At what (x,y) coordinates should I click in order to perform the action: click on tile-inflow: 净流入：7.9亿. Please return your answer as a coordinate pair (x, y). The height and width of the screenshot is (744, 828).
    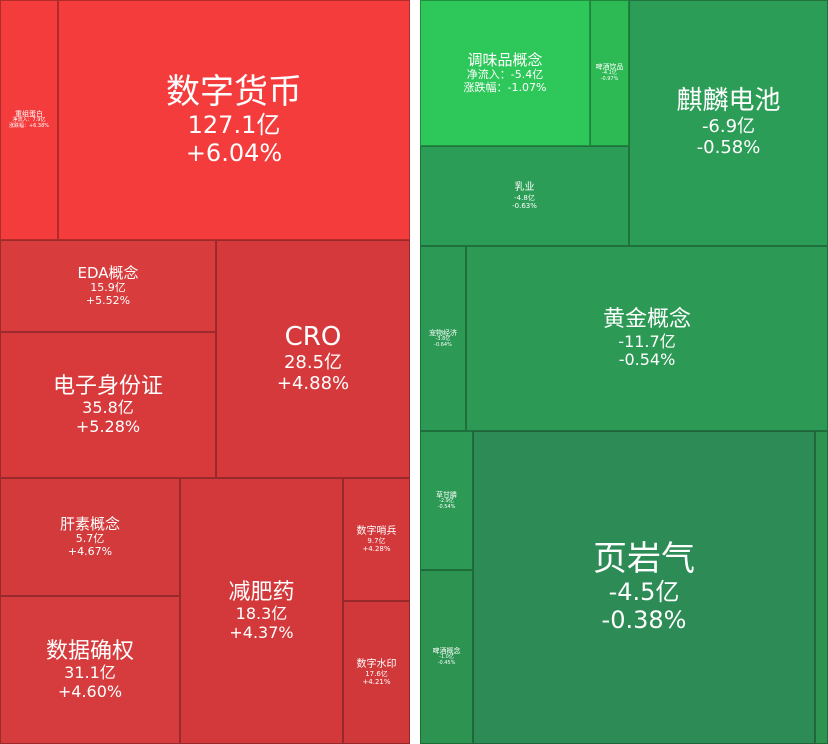
    Looking at the image, I should click on (29, 120).